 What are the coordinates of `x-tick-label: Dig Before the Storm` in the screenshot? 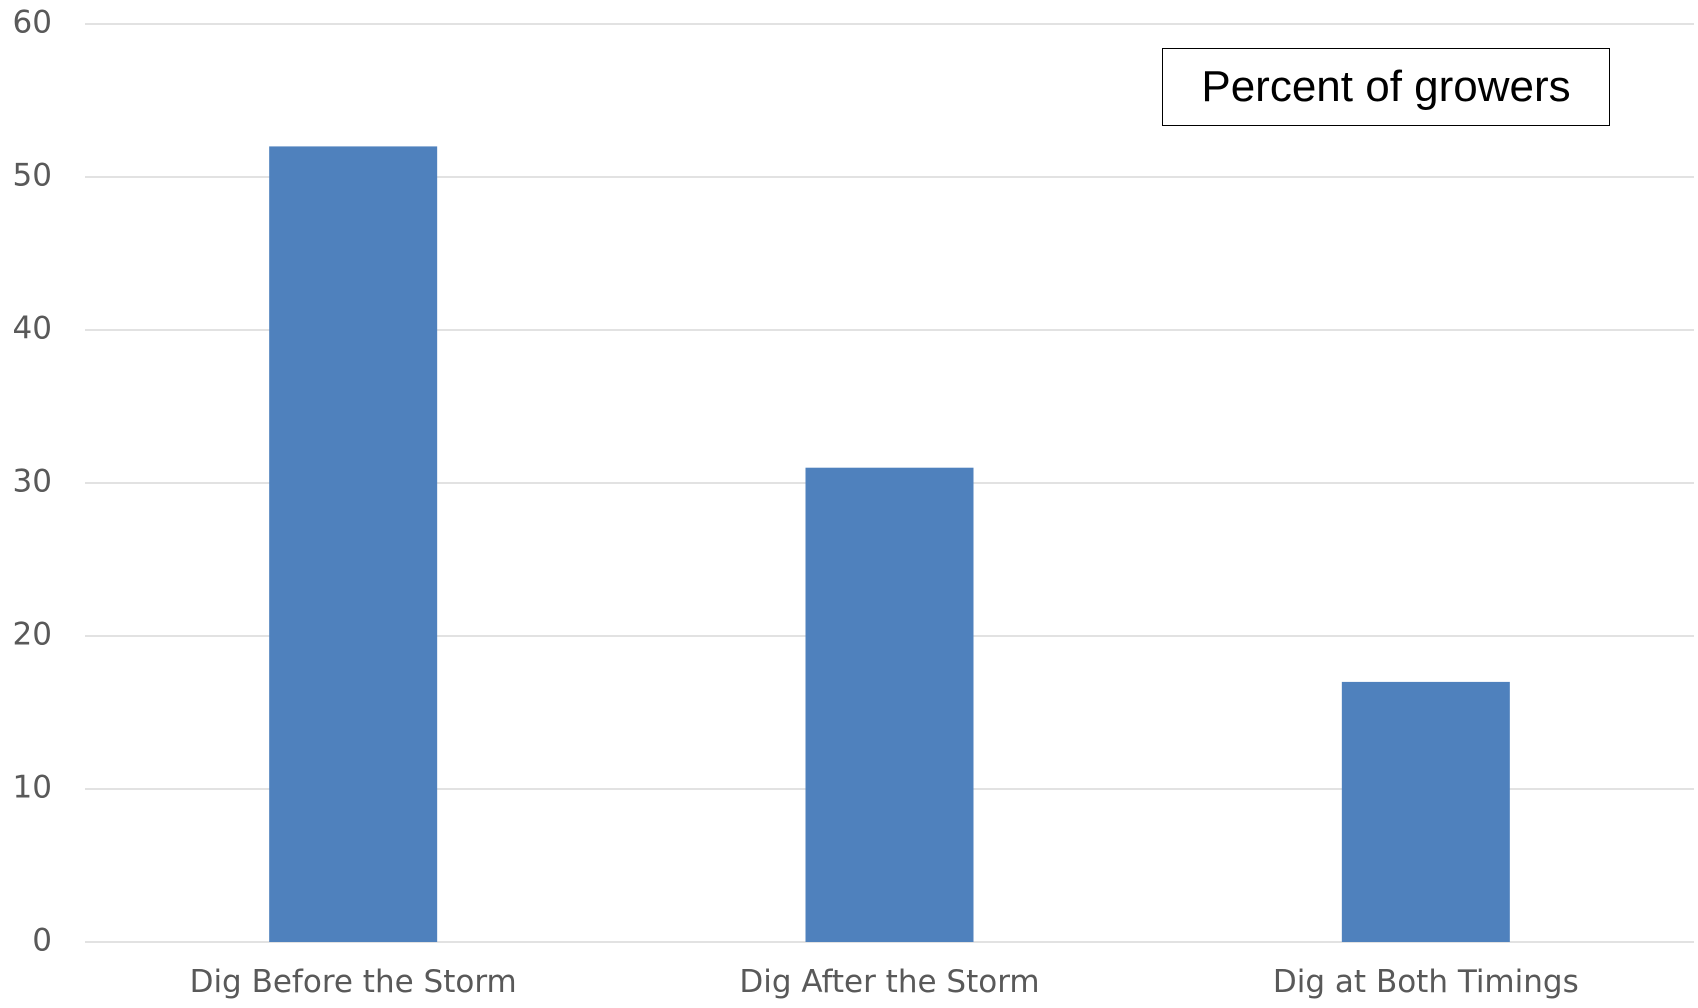 It's located at (353, 982).